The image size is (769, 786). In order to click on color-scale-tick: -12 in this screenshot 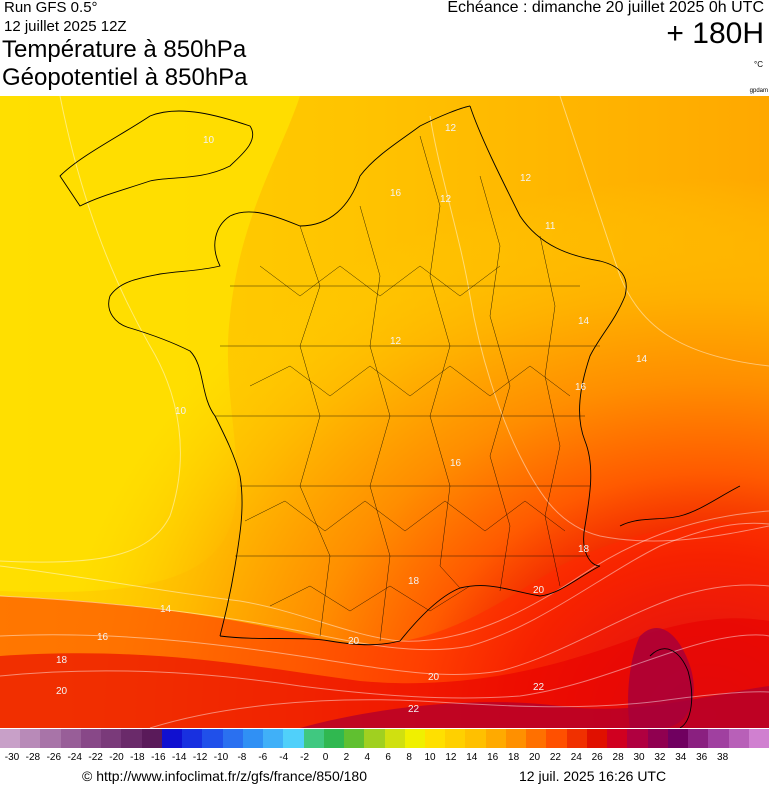, I will do `click(200, 757)`.